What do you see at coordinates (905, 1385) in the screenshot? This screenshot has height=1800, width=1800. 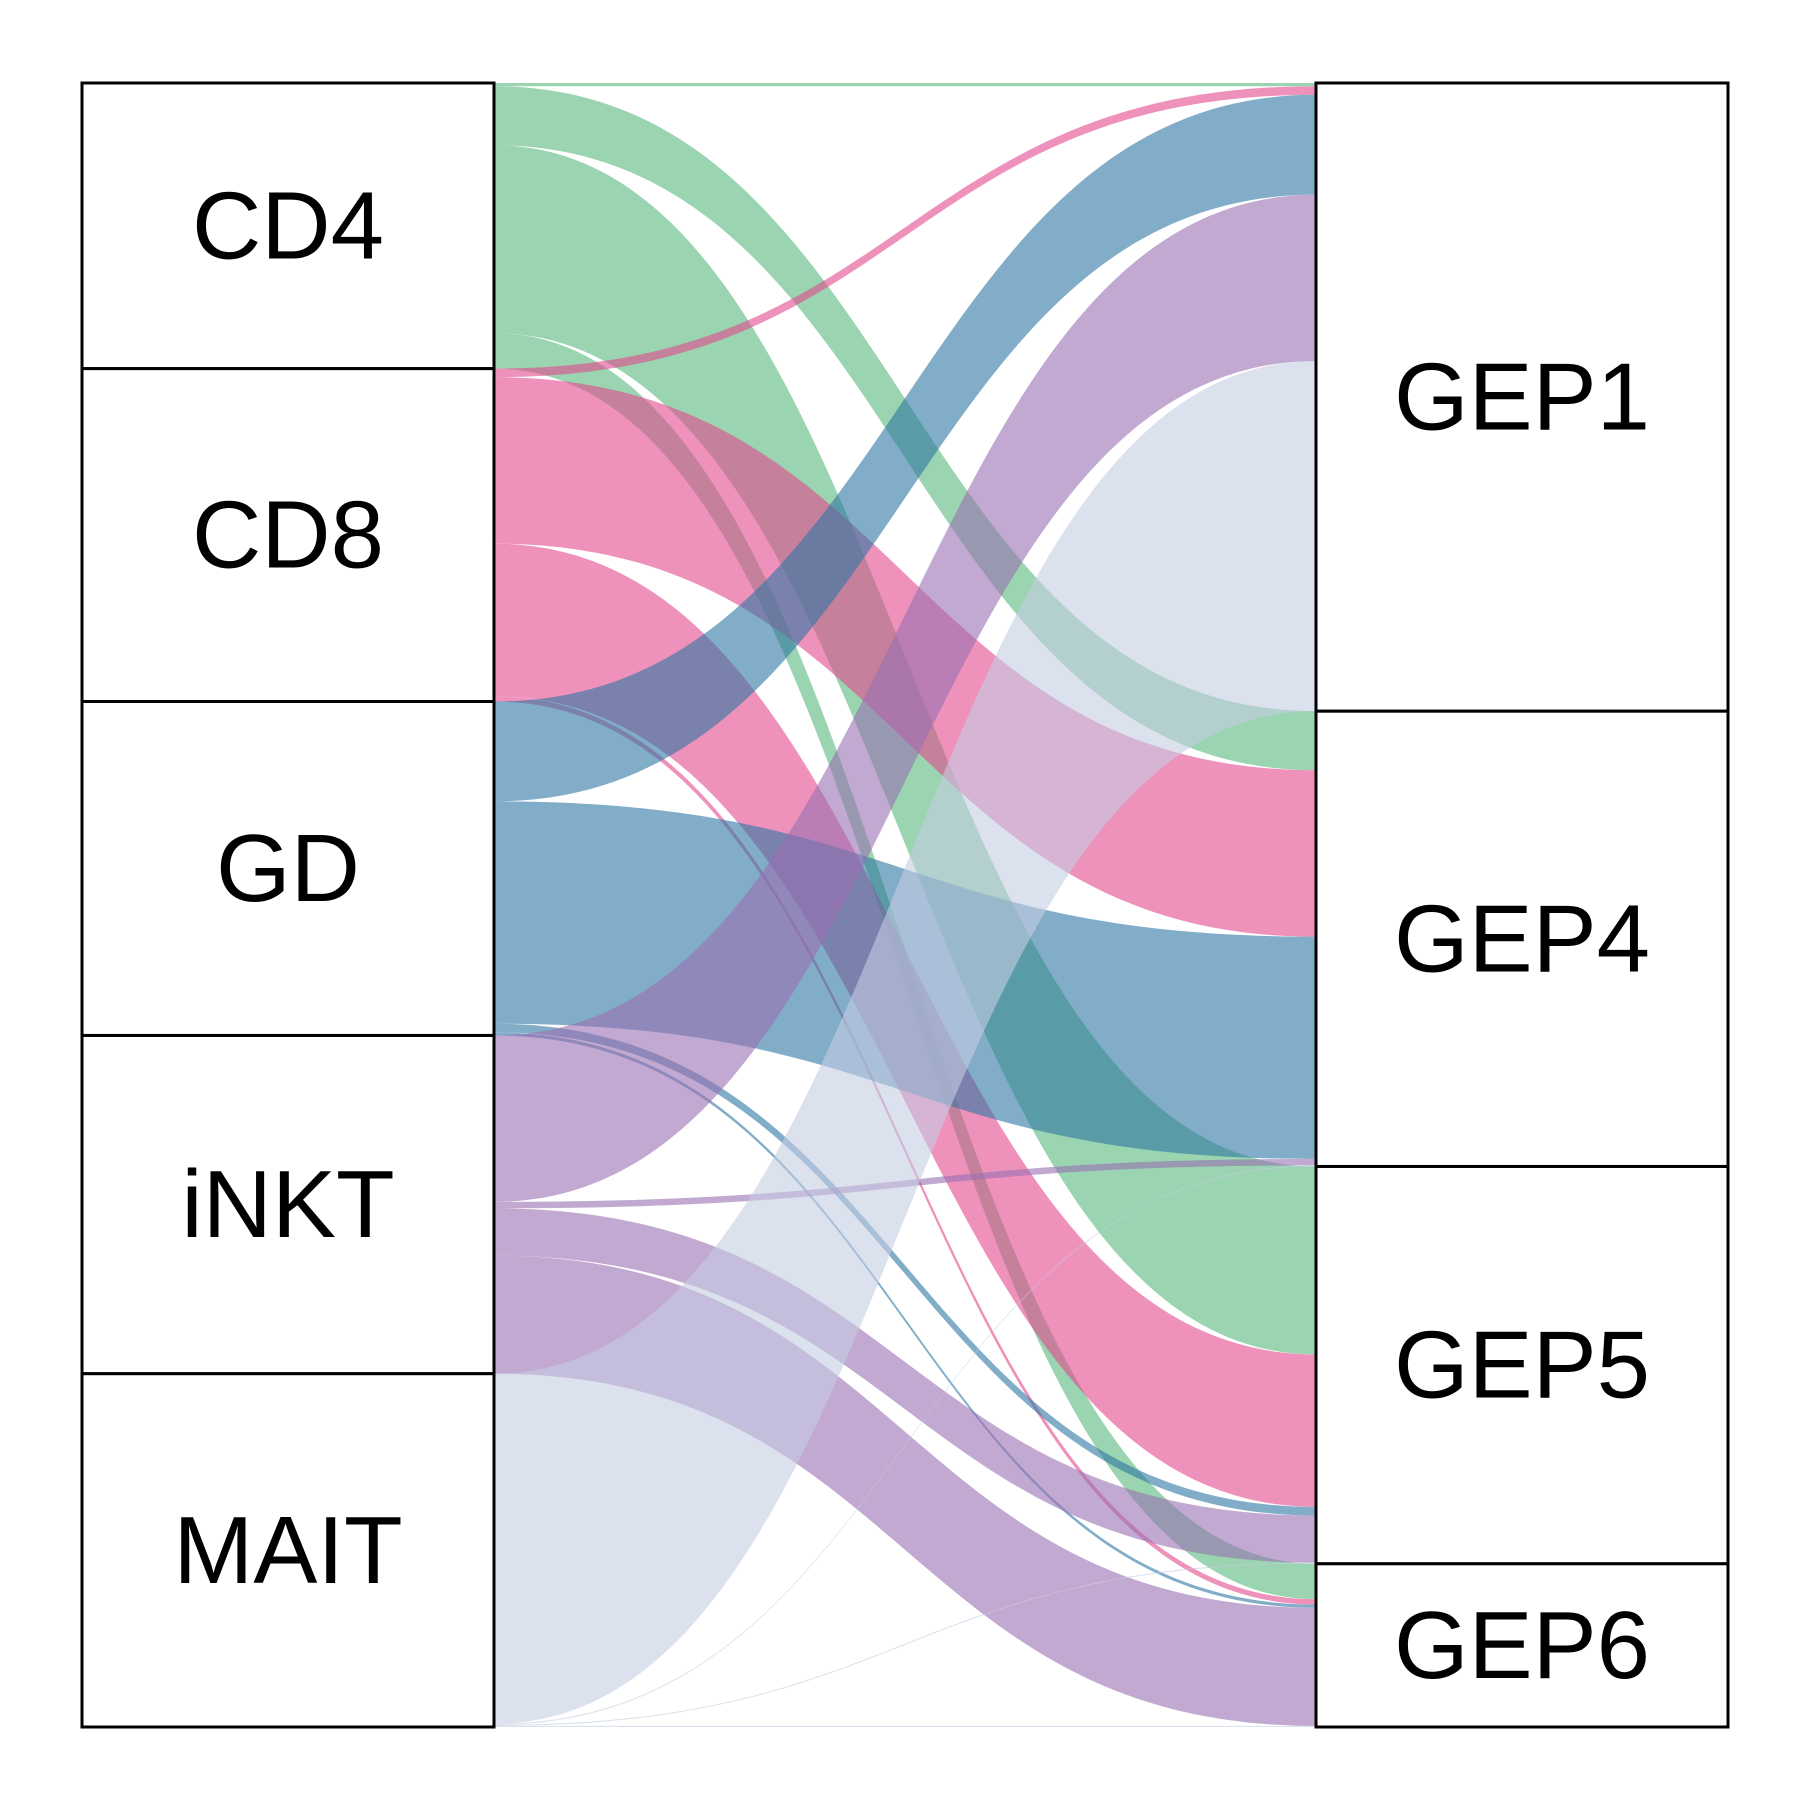 I see `flow-inkt-to-gep5` at bounding box center [905, 1385].